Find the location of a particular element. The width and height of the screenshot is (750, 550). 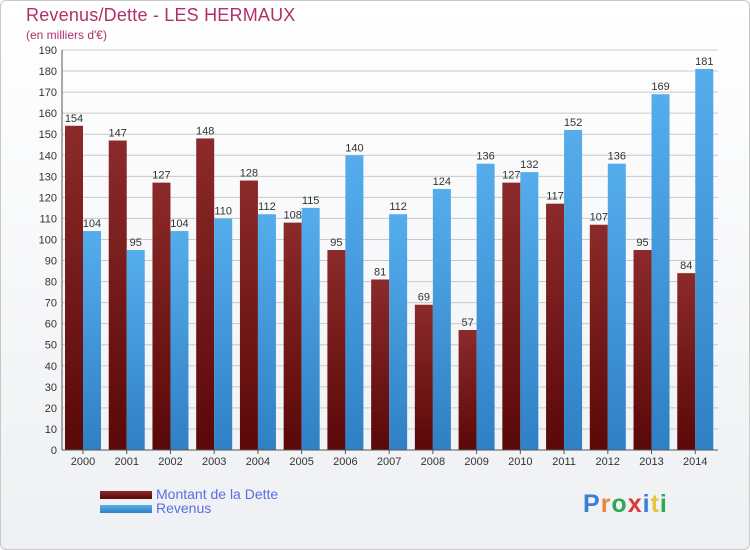

bar-value-label: 154 is located at coordinates (74, 119).